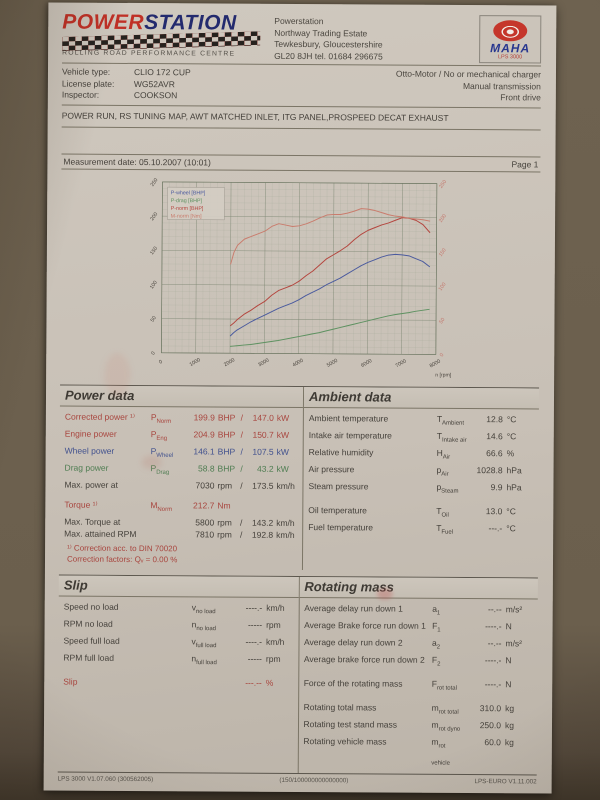  What do you see at coordinates (122, 559) in the screenshot?
I see `footnote: Correction factors: Qᵥ = 0.00 %` at bounding box center [122, 559].